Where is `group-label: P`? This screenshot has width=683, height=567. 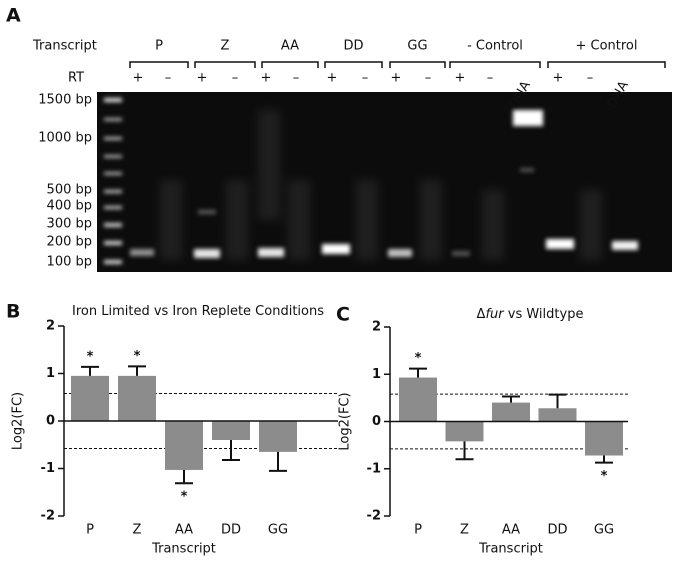
group-label: P is located at coordinates (159, 46).